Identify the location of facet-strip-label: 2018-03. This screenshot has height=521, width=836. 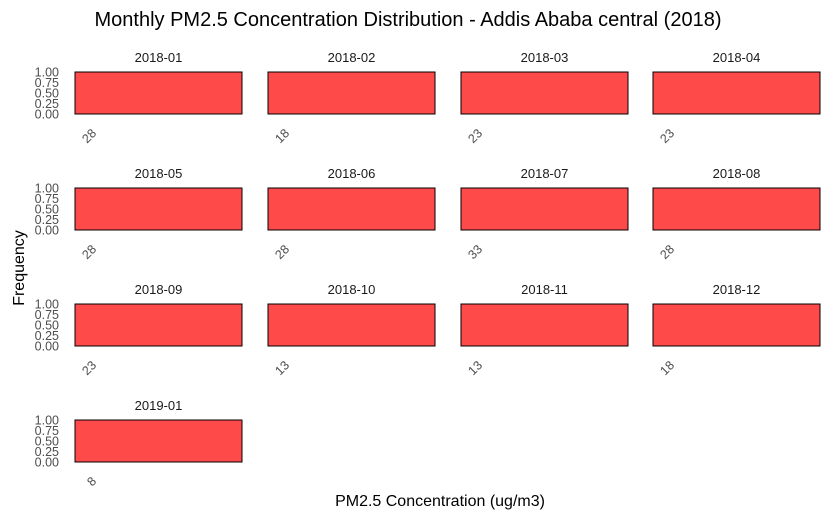
(545, 57).